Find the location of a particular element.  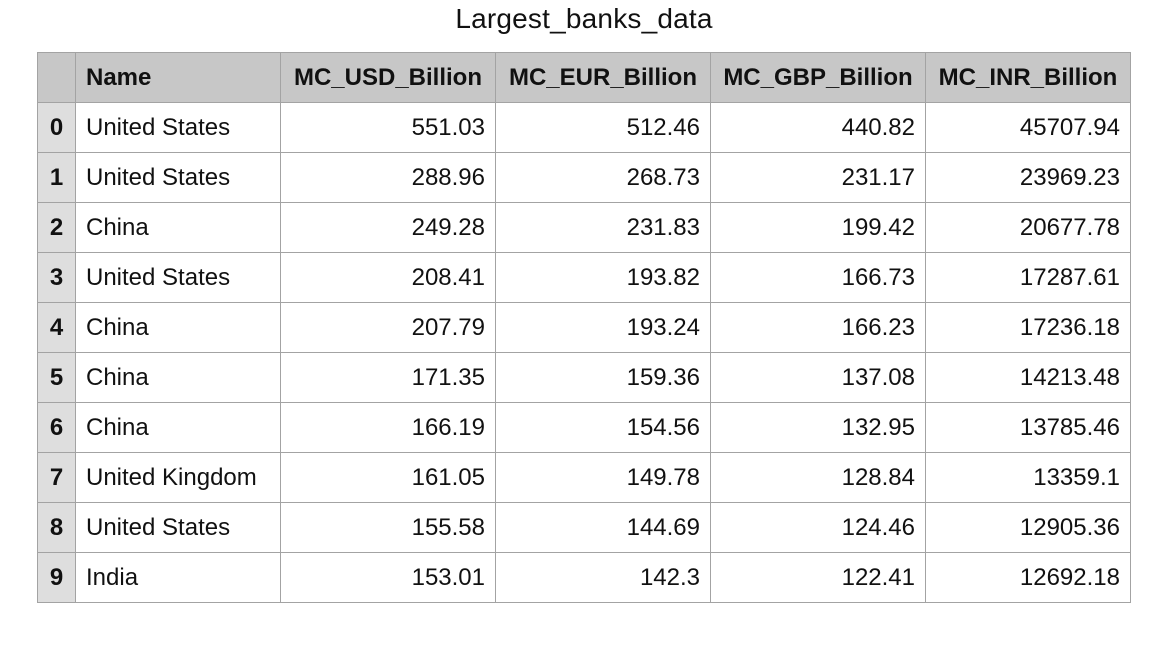

gbp-cell: 137.08 is located at coordinates (818, 377).